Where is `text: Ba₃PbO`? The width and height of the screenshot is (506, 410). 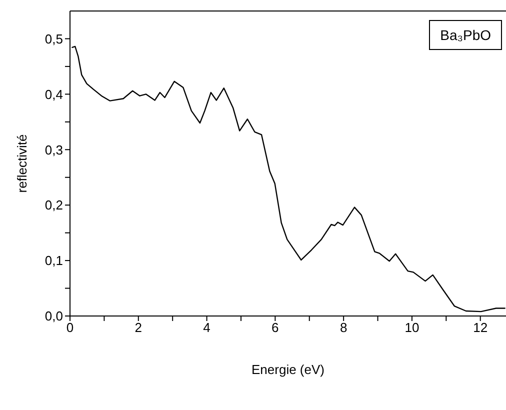
text: Ba₃PbO is located at coordinates (465, 35).